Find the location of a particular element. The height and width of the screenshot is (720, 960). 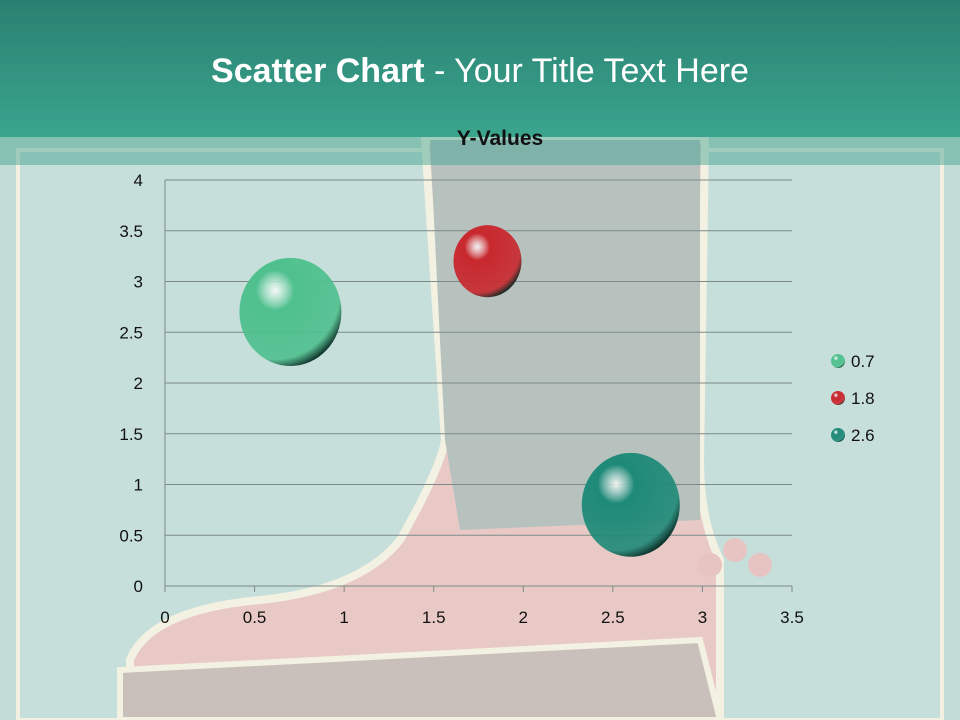

slide-title: Scatter Chart - Your Title Text Here is located at coordinates (480, 71).